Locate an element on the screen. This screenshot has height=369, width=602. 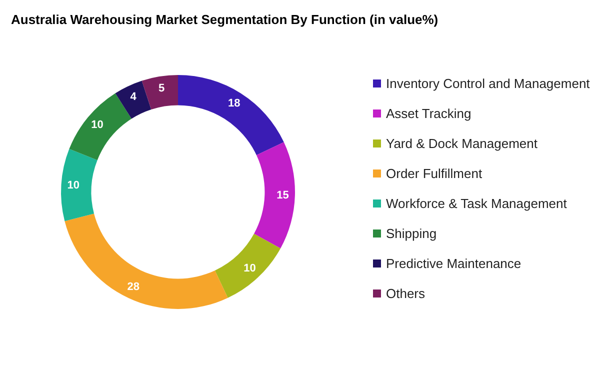
legend-label: Others is located at coordinates (406, 293).